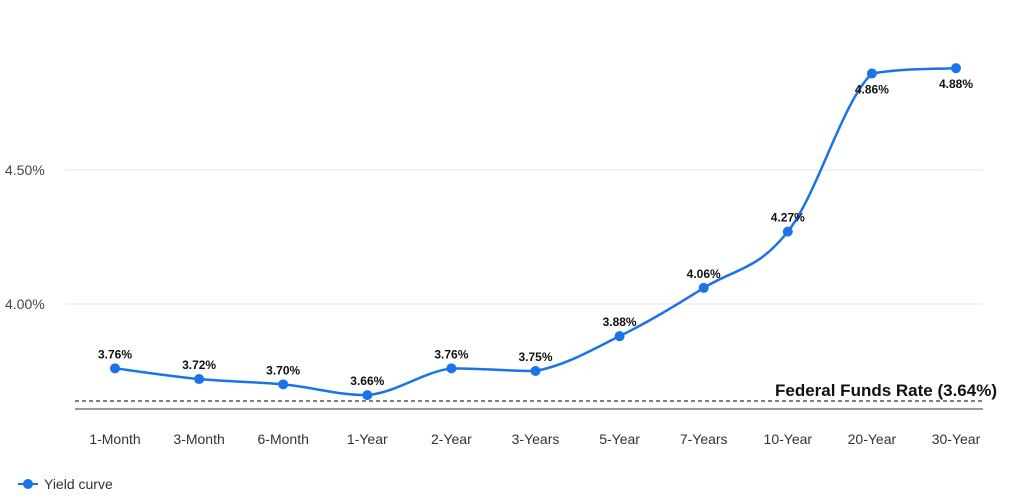  Describe the element at coordinates (788, 439) in the screenshot. I see `x-tick-label-8: 10-Year` at that location.